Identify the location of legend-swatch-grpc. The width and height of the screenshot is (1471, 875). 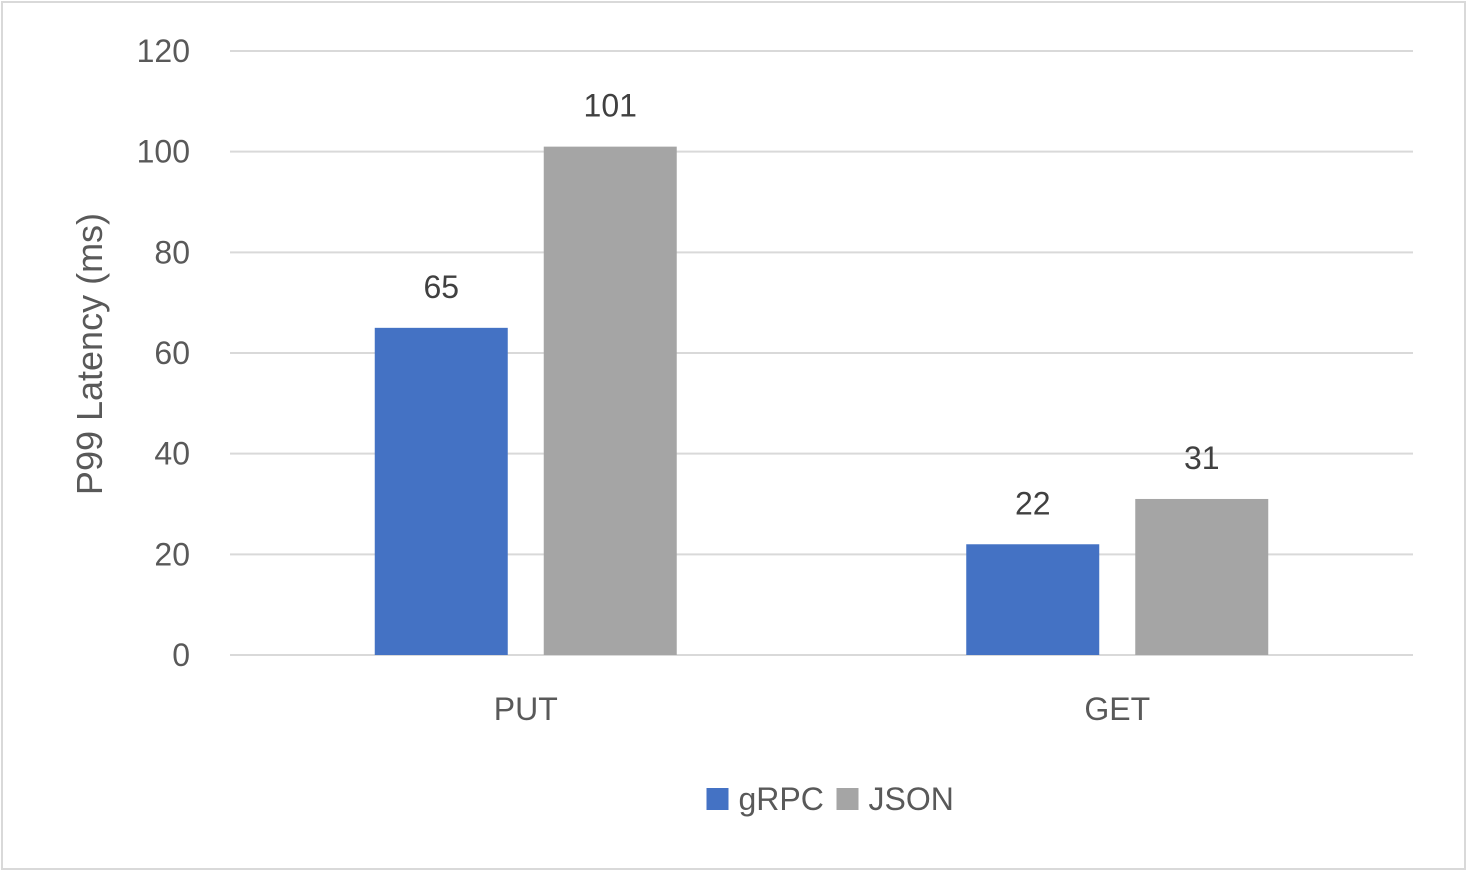
(717, 799).